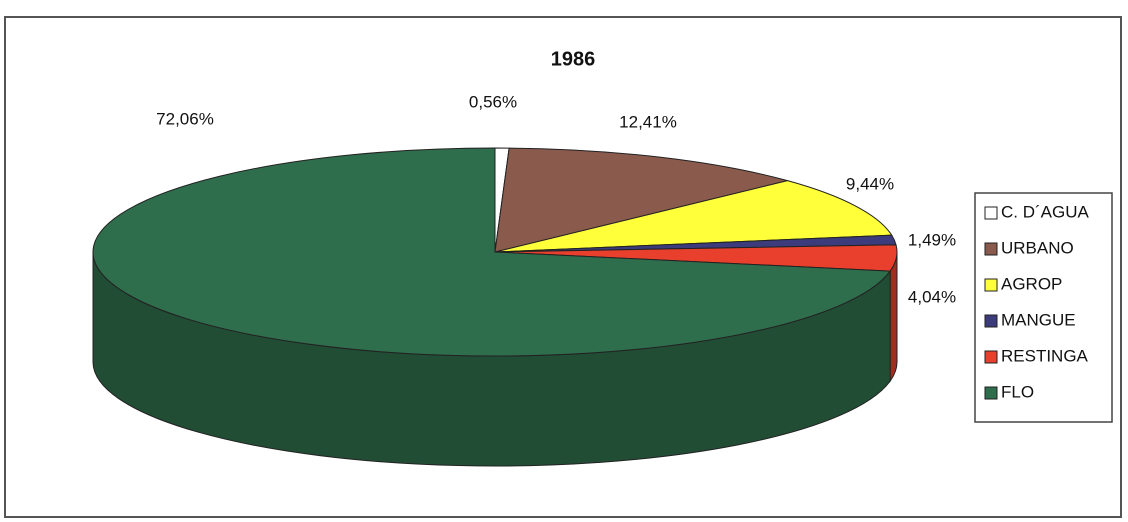 This screenshot has height=522, width=1128. What do you see at coordinates (1045, 211) in the screenshot?
I see `legend-label: C. D´AGUA` at bounding box center [1045, 211].